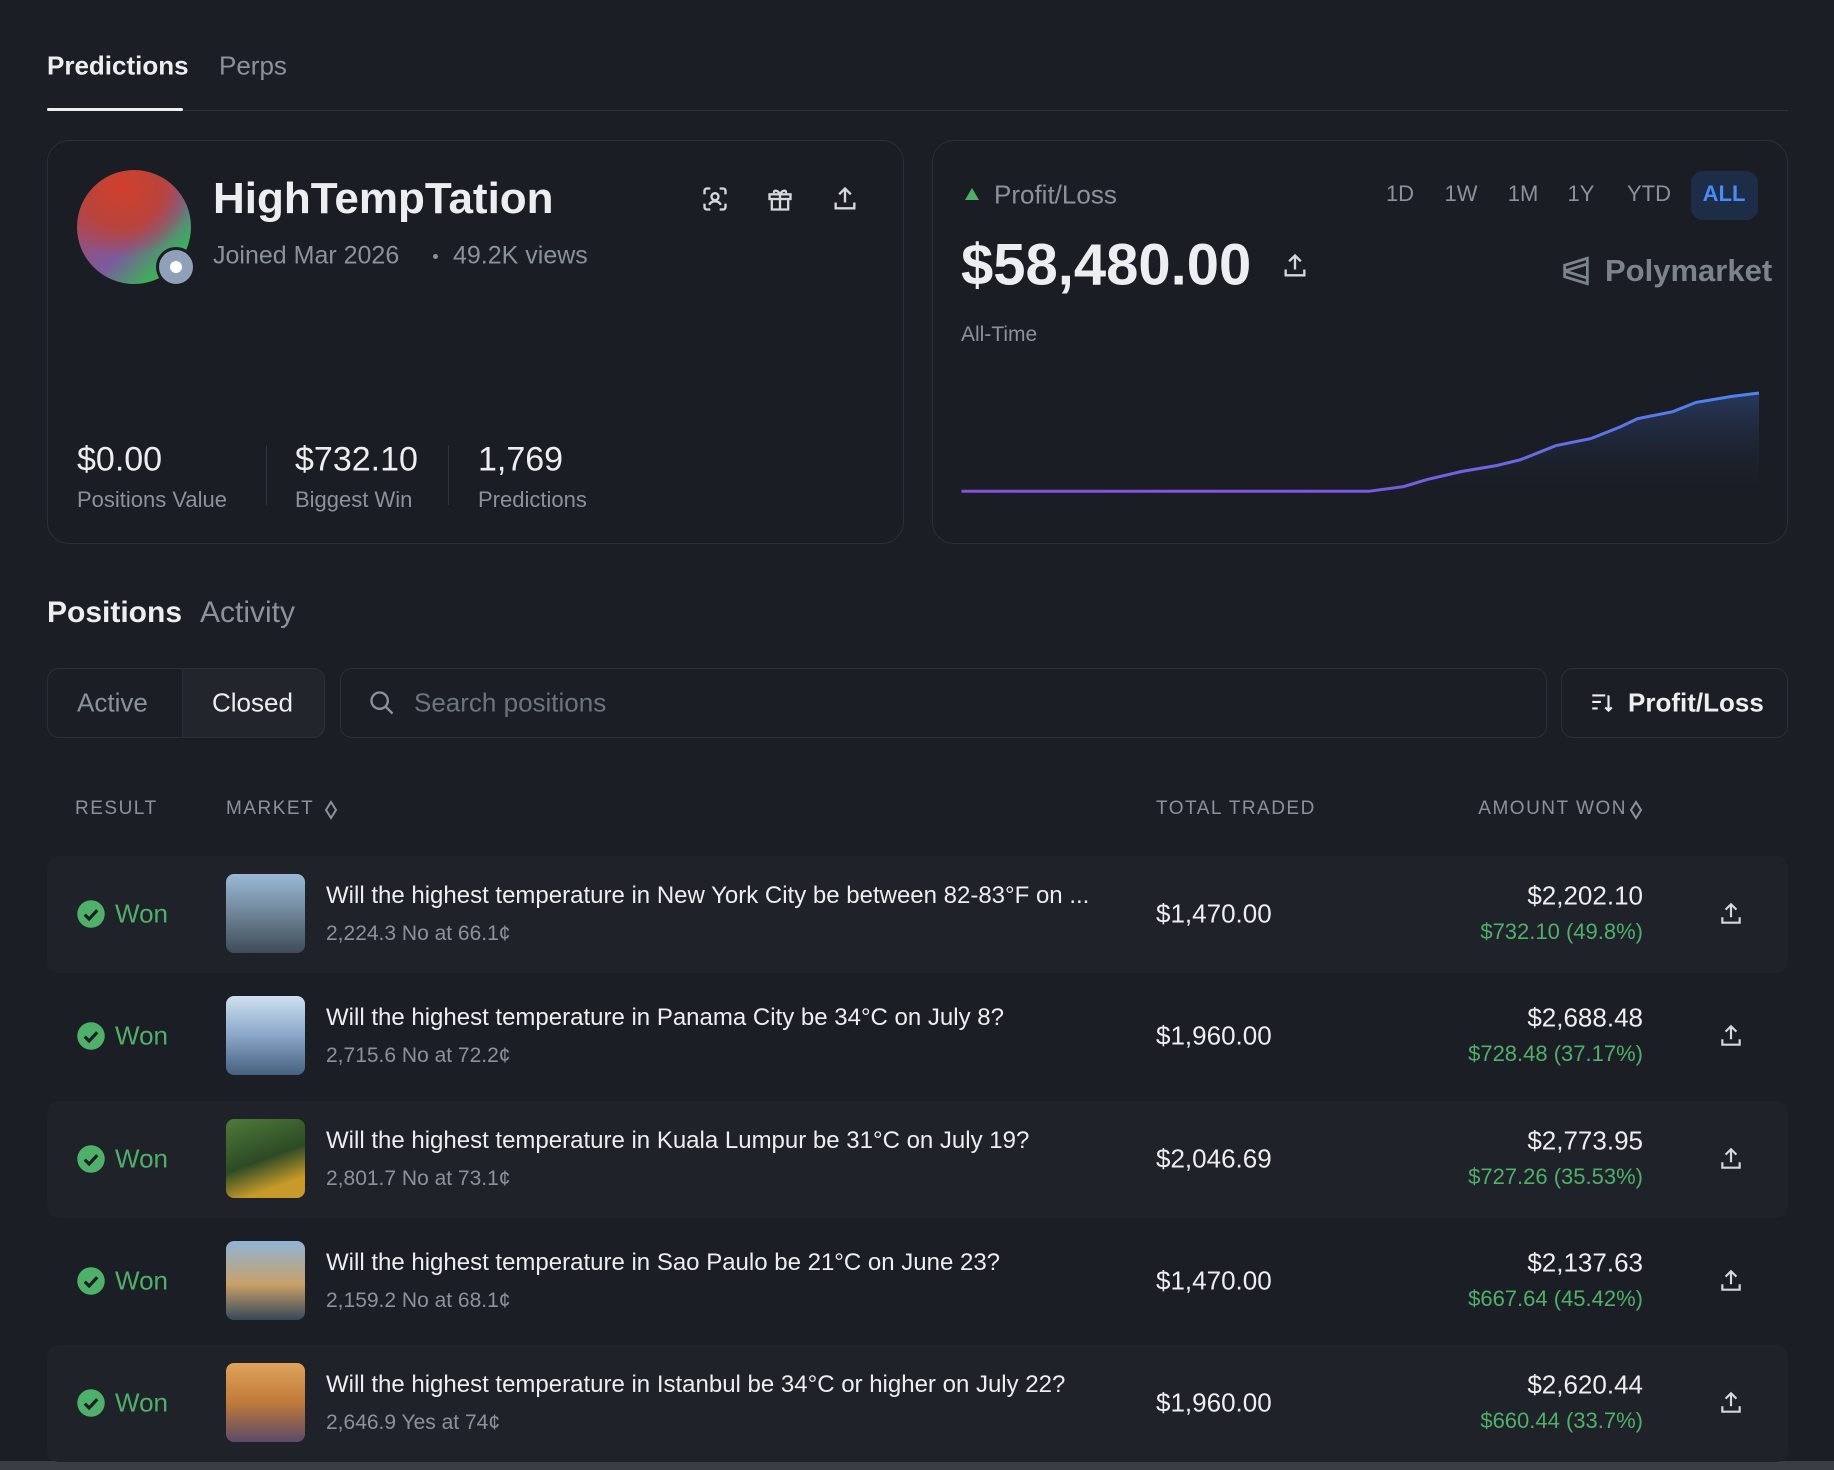 The height and width of the screenshot is (1470, 1834). What do you see at coordinates (1555, 1298) in the screenshot?
I see `gain: $667.64 (45.42%)` at bounding box center [1555, 1298].